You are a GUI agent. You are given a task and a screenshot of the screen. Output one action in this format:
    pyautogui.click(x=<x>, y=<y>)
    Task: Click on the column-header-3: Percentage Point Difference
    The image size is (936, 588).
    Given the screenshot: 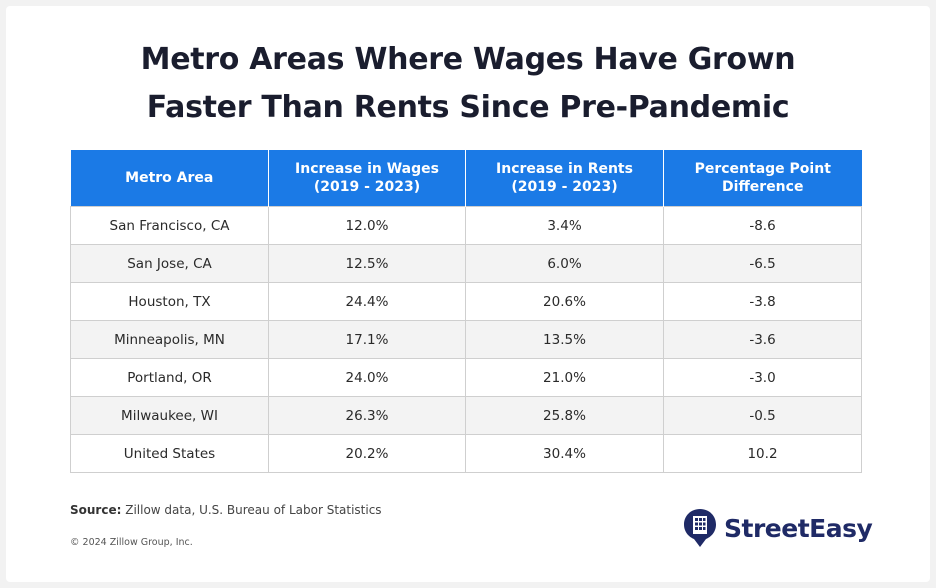 What is the action you would take?
    pyautogui.click(x=762, y=178)
    